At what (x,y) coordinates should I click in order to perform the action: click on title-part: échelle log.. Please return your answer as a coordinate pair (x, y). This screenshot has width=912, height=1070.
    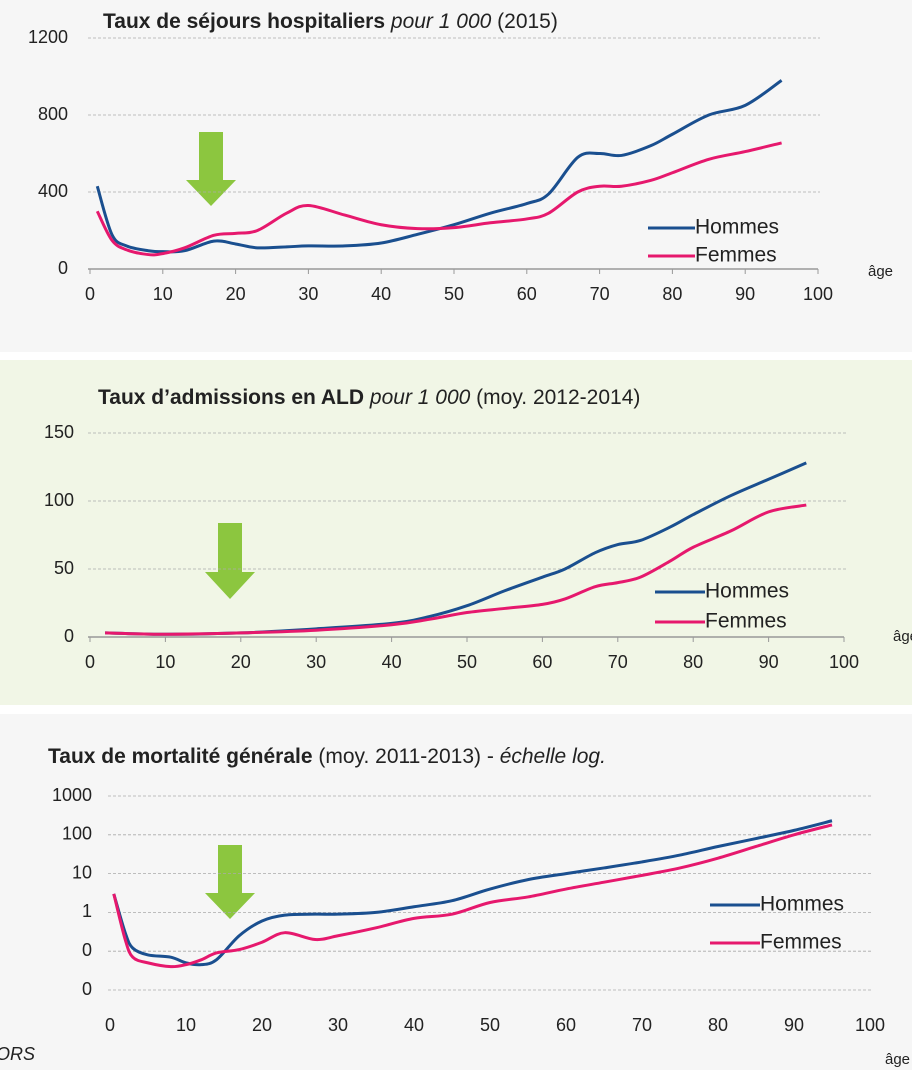
    Looking at the image, I should click on (553, 756).